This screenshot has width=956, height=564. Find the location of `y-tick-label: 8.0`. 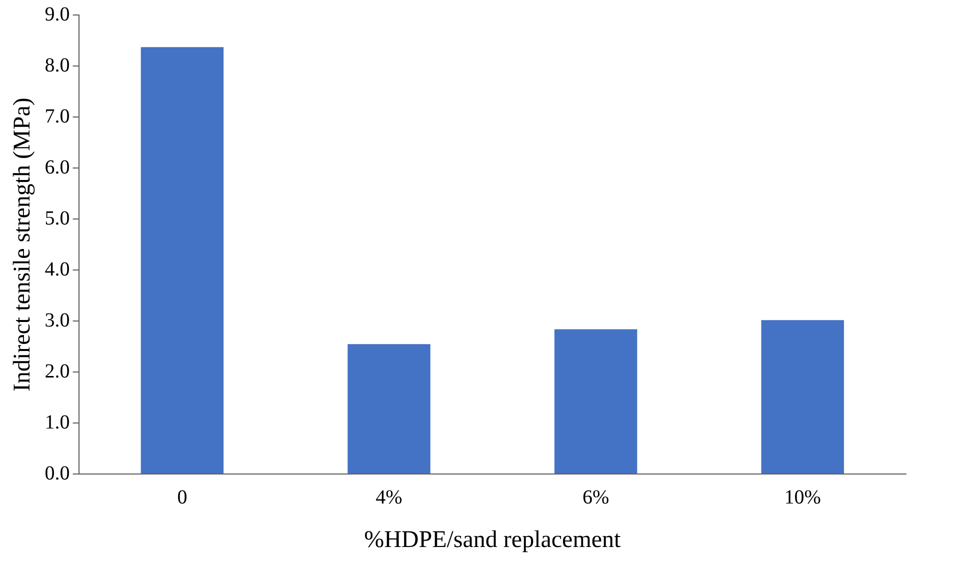

y-tick-label: 8.0 is located at coordinates (57, 65).